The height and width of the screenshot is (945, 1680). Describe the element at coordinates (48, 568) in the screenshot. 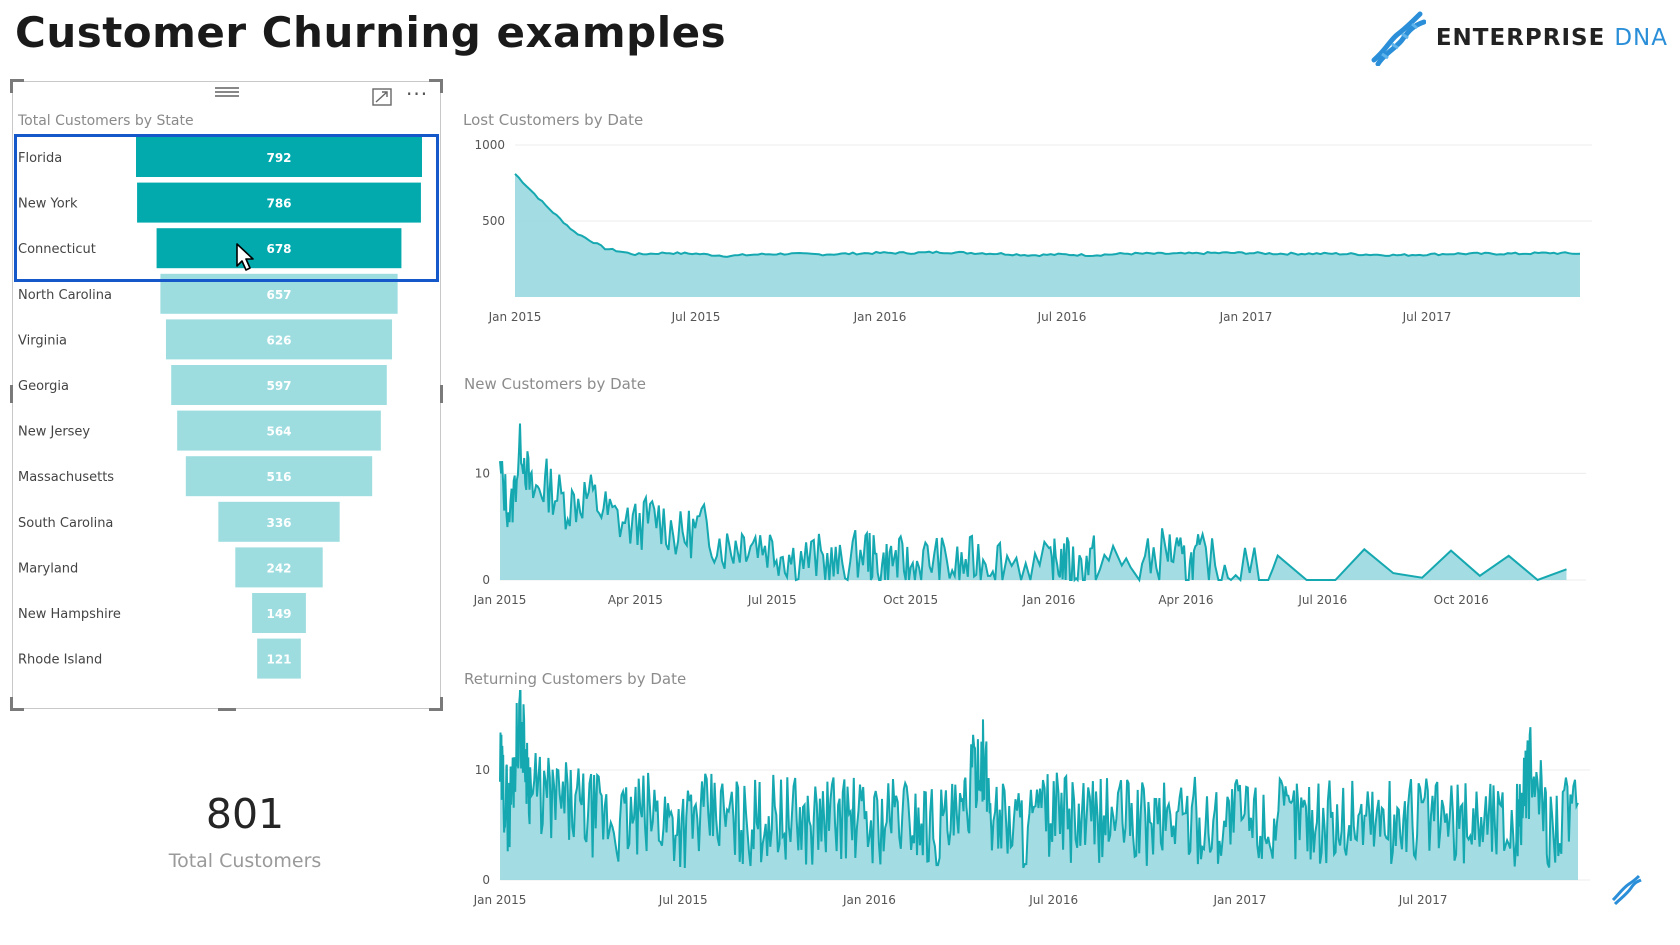

I see `funnel-category-label: Maryland` at that location.